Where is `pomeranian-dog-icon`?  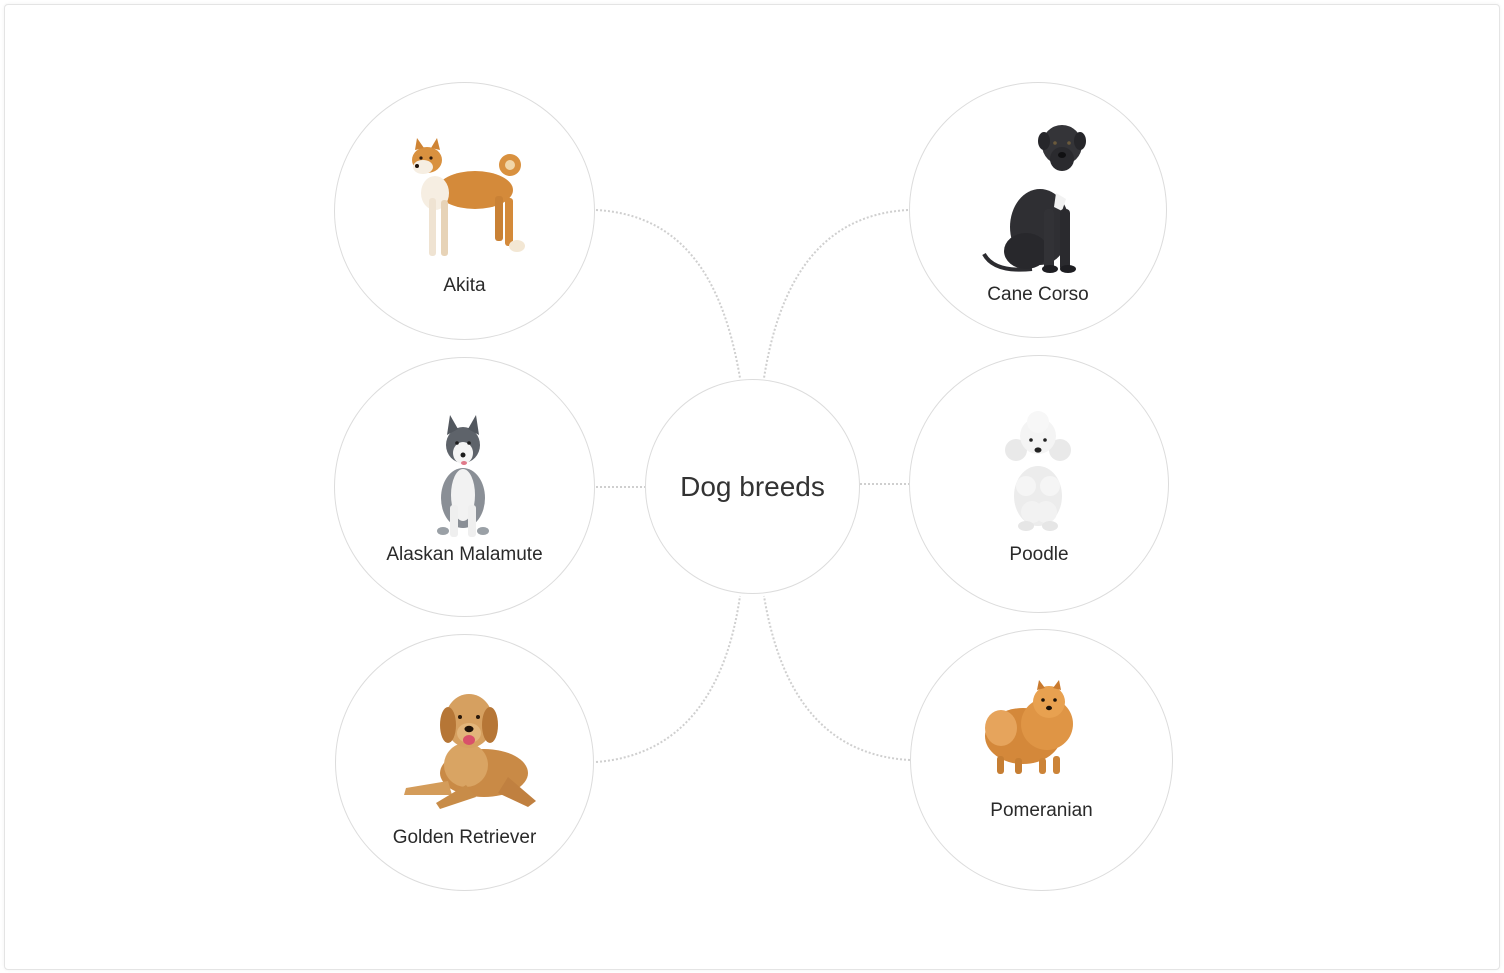
pomeranian-dog-icon is located at coordinates (1029, 727).